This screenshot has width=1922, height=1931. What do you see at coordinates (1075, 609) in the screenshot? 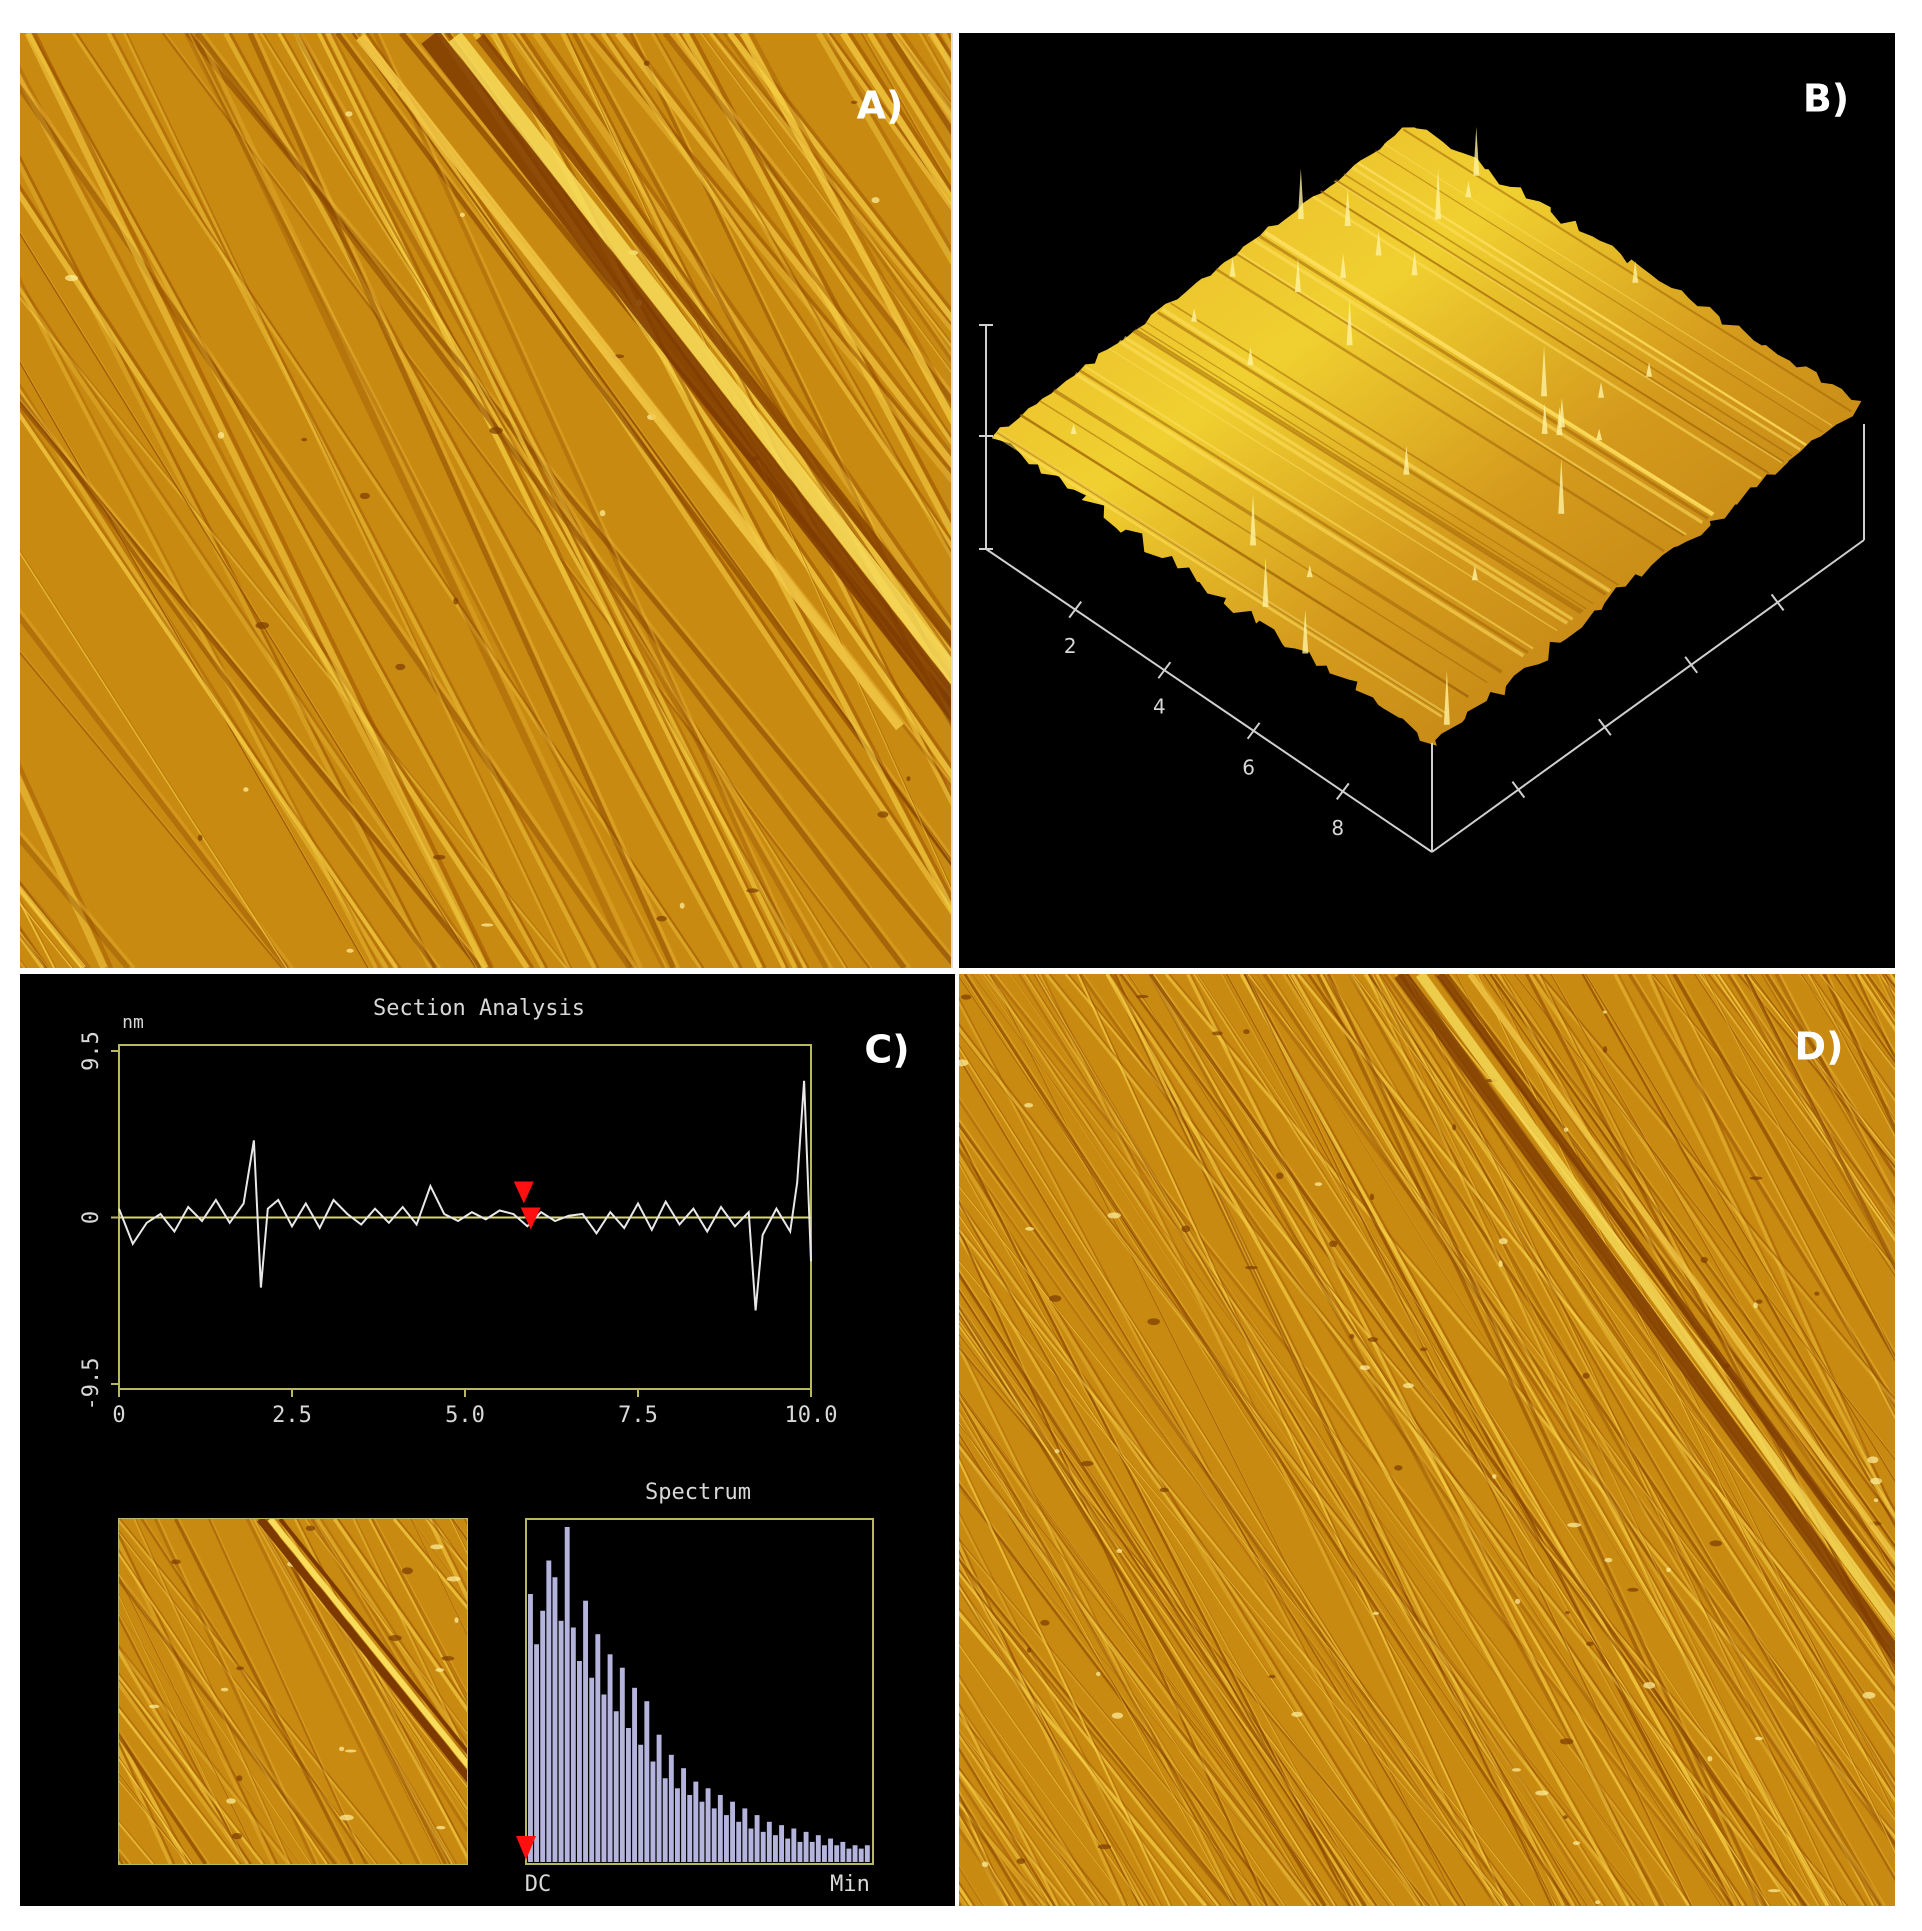
I see `axis-tick` at bounding box center [1075, 609].